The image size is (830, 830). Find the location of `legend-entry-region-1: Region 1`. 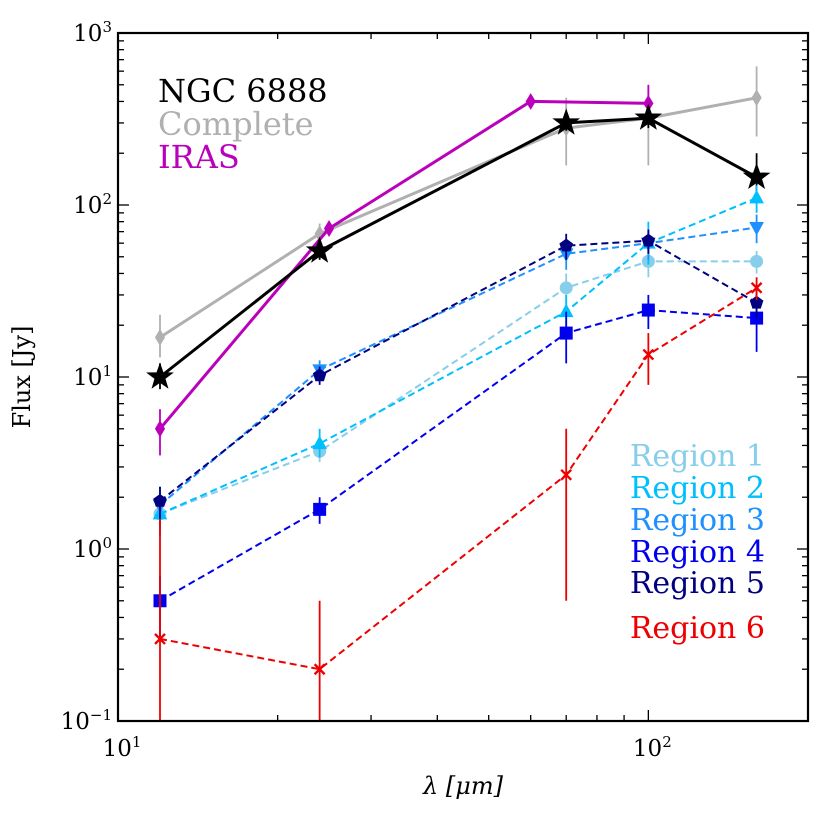

legend-entry-region-1: Region 1 is located at coordinates (697, 456).